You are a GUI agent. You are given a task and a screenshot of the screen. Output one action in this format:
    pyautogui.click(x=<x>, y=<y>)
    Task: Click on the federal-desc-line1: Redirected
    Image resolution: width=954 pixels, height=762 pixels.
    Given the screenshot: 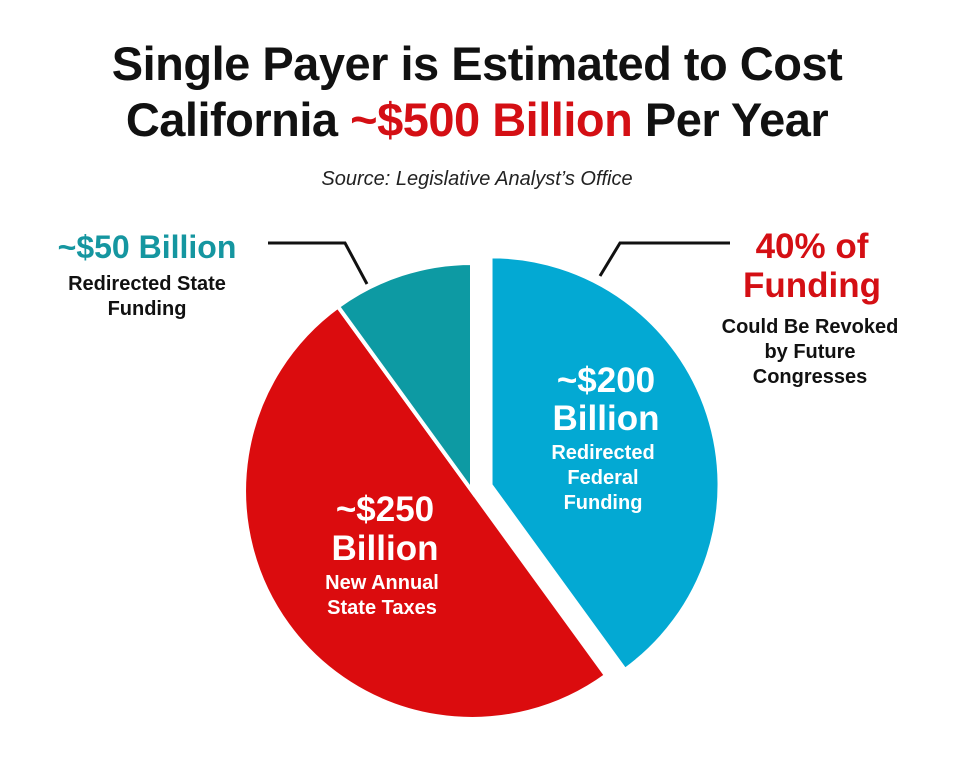 What is the action you would take?
    pyautogui.click(x=602, y=453)
    